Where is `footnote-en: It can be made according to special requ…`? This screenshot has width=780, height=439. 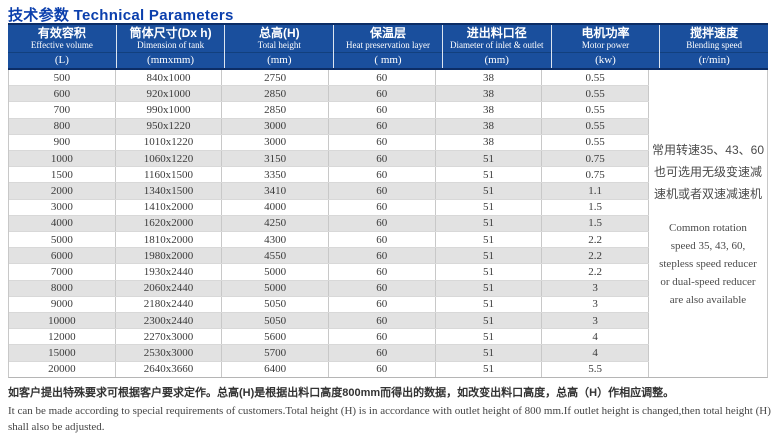 footnote-en: It can be made according to special requ… is located at coordinates (389, 419).